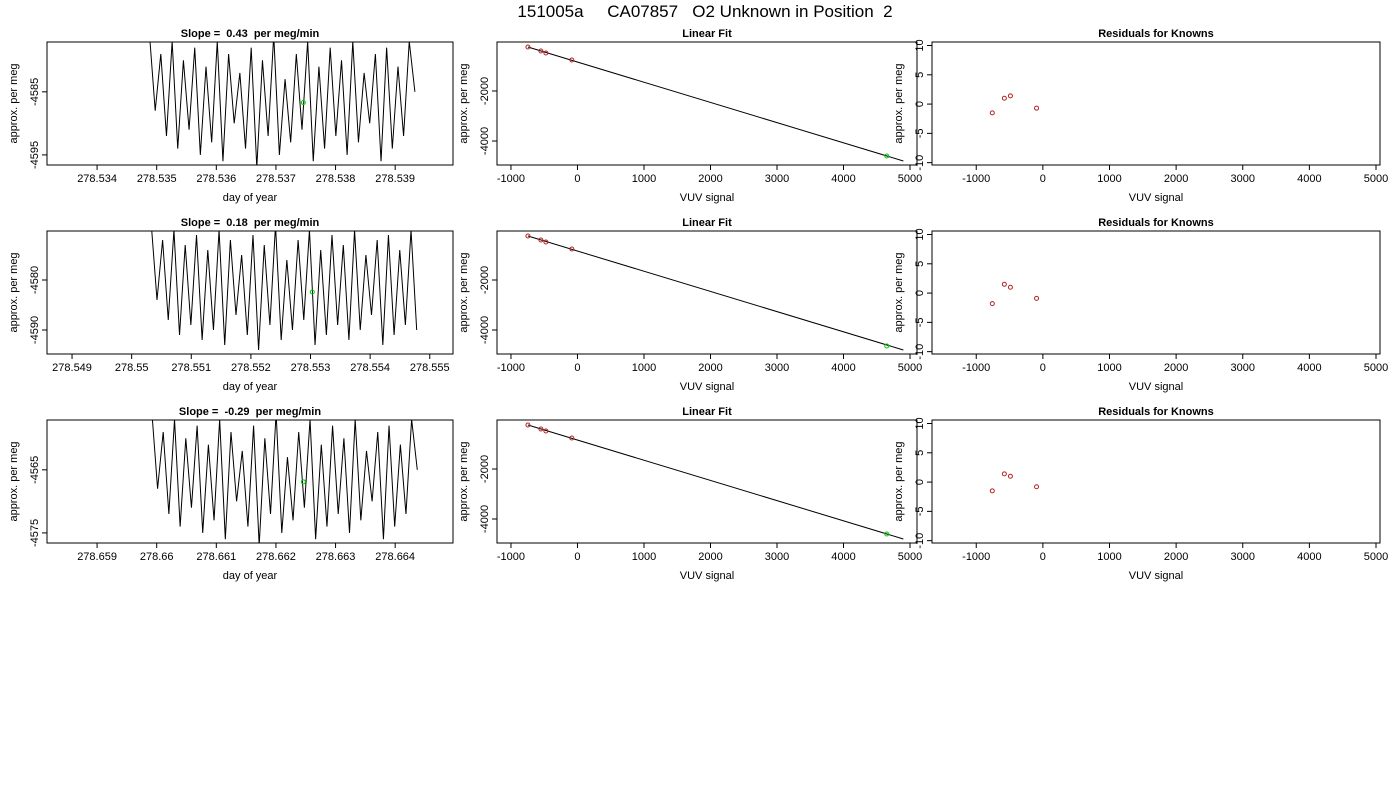 The width and height of the screenshot is (1400, 800). What do you see at coordinates (250, 34) in the screenshot?
I see `panel-title: Slope = 0.43 per meg/min` at bounding box center [250, 34].